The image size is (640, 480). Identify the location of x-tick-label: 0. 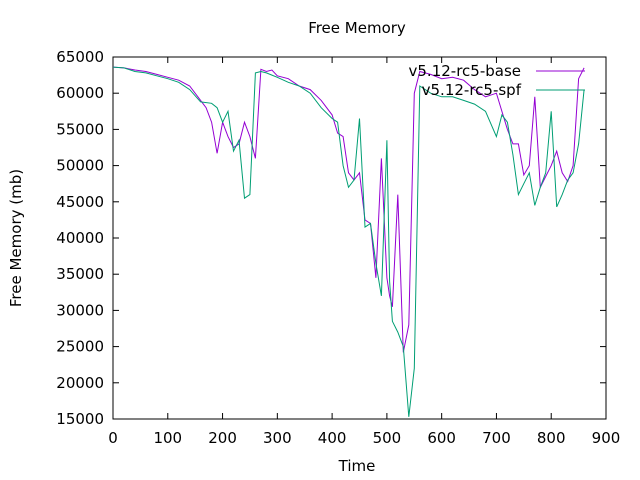
(113, 438).